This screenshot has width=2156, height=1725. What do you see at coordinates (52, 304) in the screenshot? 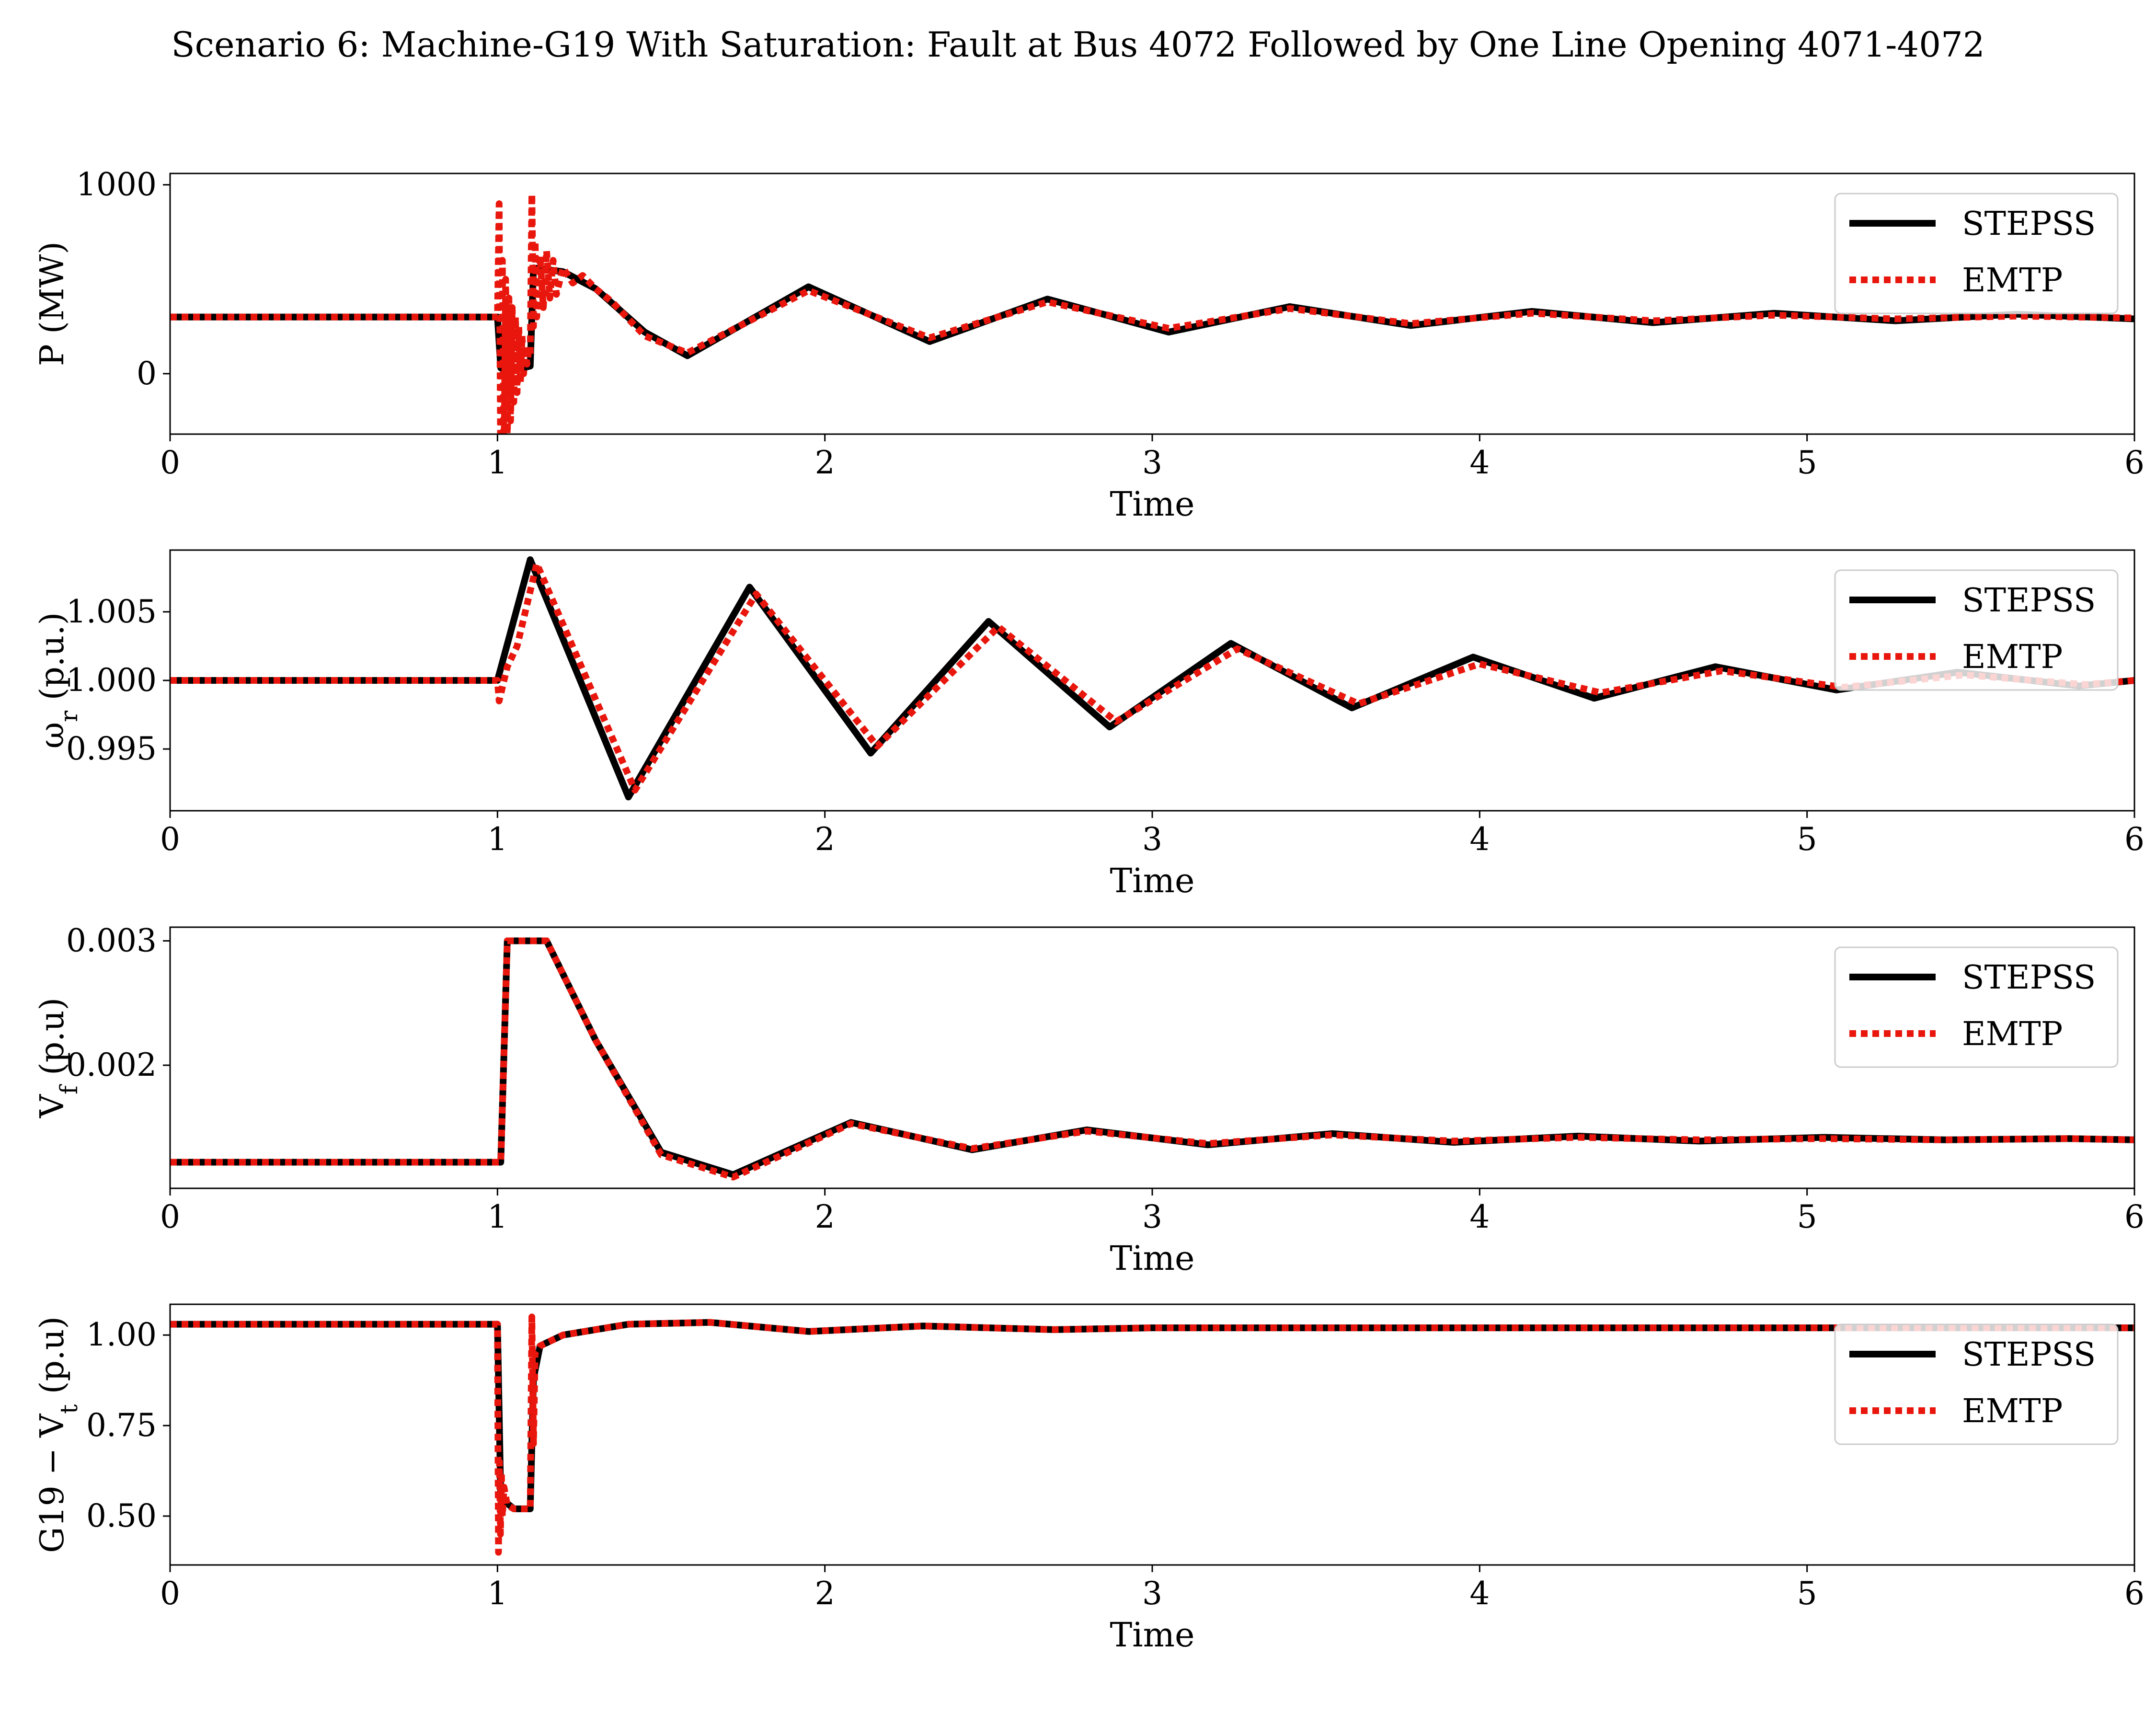
I see `y-axis-label: P (MW)` at bounding box center [52, 304].